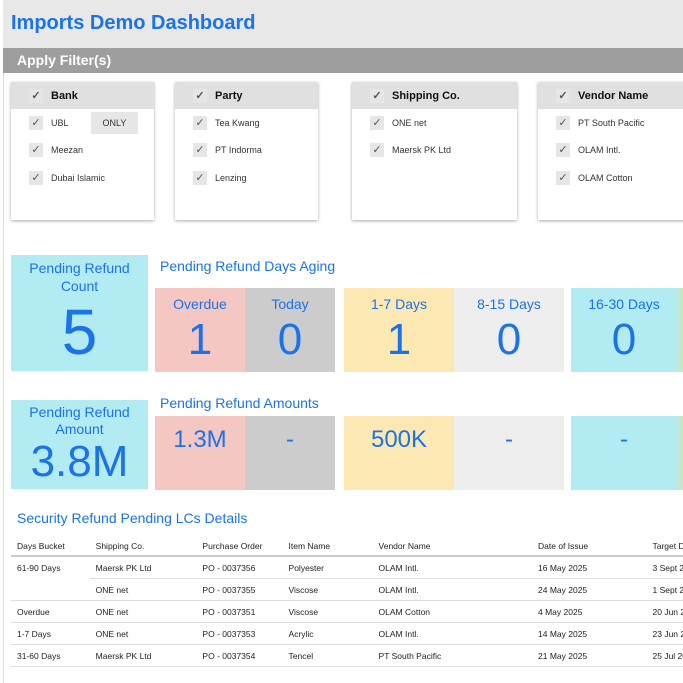 The width and height of the screenshot is (683, 683). I want to click on filter-option: ✓ ONE net, so click(434, 123).